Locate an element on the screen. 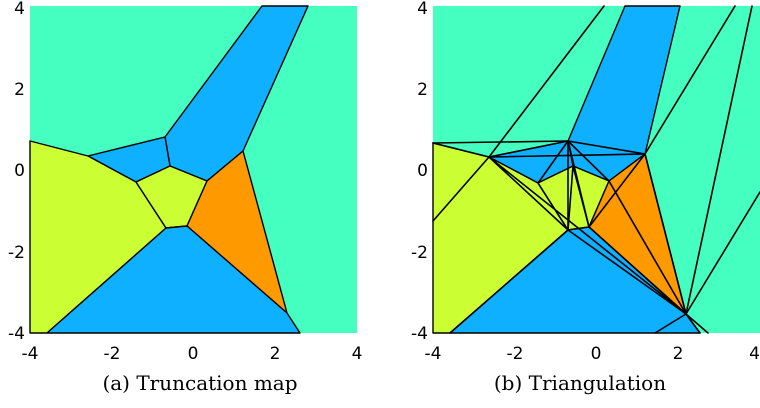 This screenshot has width=760, height=408. b-y-tick-3: -2 is located at coordinates (419, 253).